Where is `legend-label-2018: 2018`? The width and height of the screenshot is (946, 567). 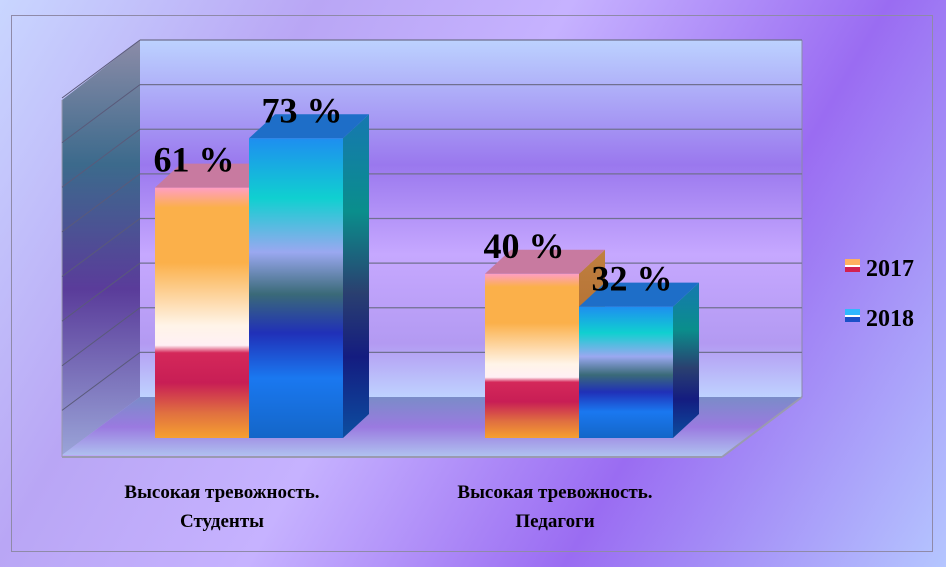 legend-label-2018: 2018 is located at coordinates (890, 319).